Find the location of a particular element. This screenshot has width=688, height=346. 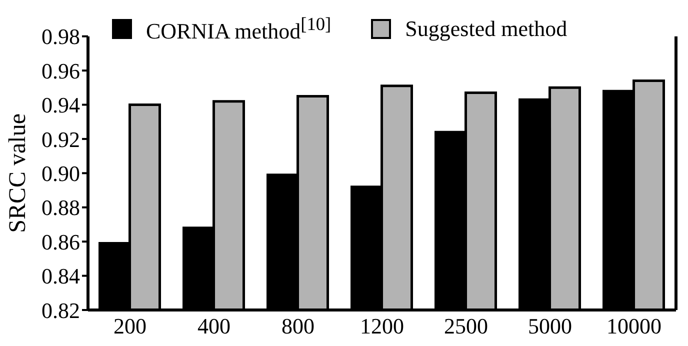

x-tick-label: 5000 is located at coordinates (550, 326).